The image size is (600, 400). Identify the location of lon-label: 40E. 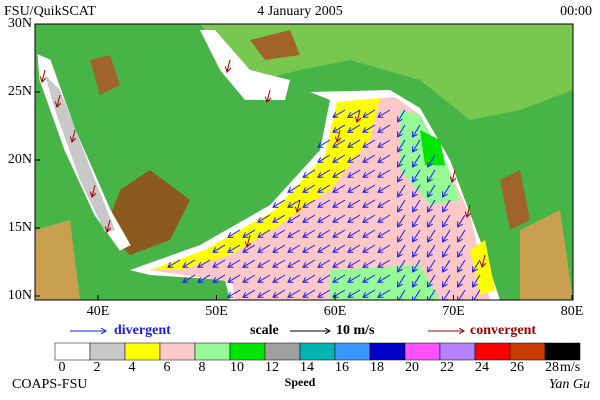
(98, 311).